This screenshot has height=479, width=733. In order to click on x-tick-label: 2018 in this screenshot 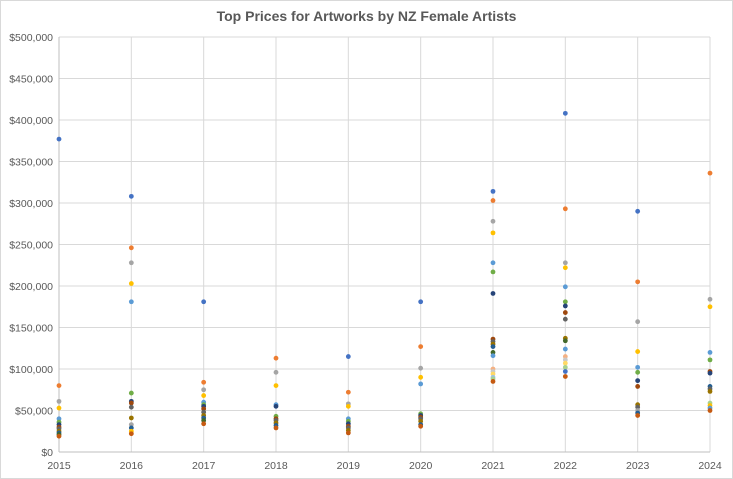, I will do `click(276, 466)`.